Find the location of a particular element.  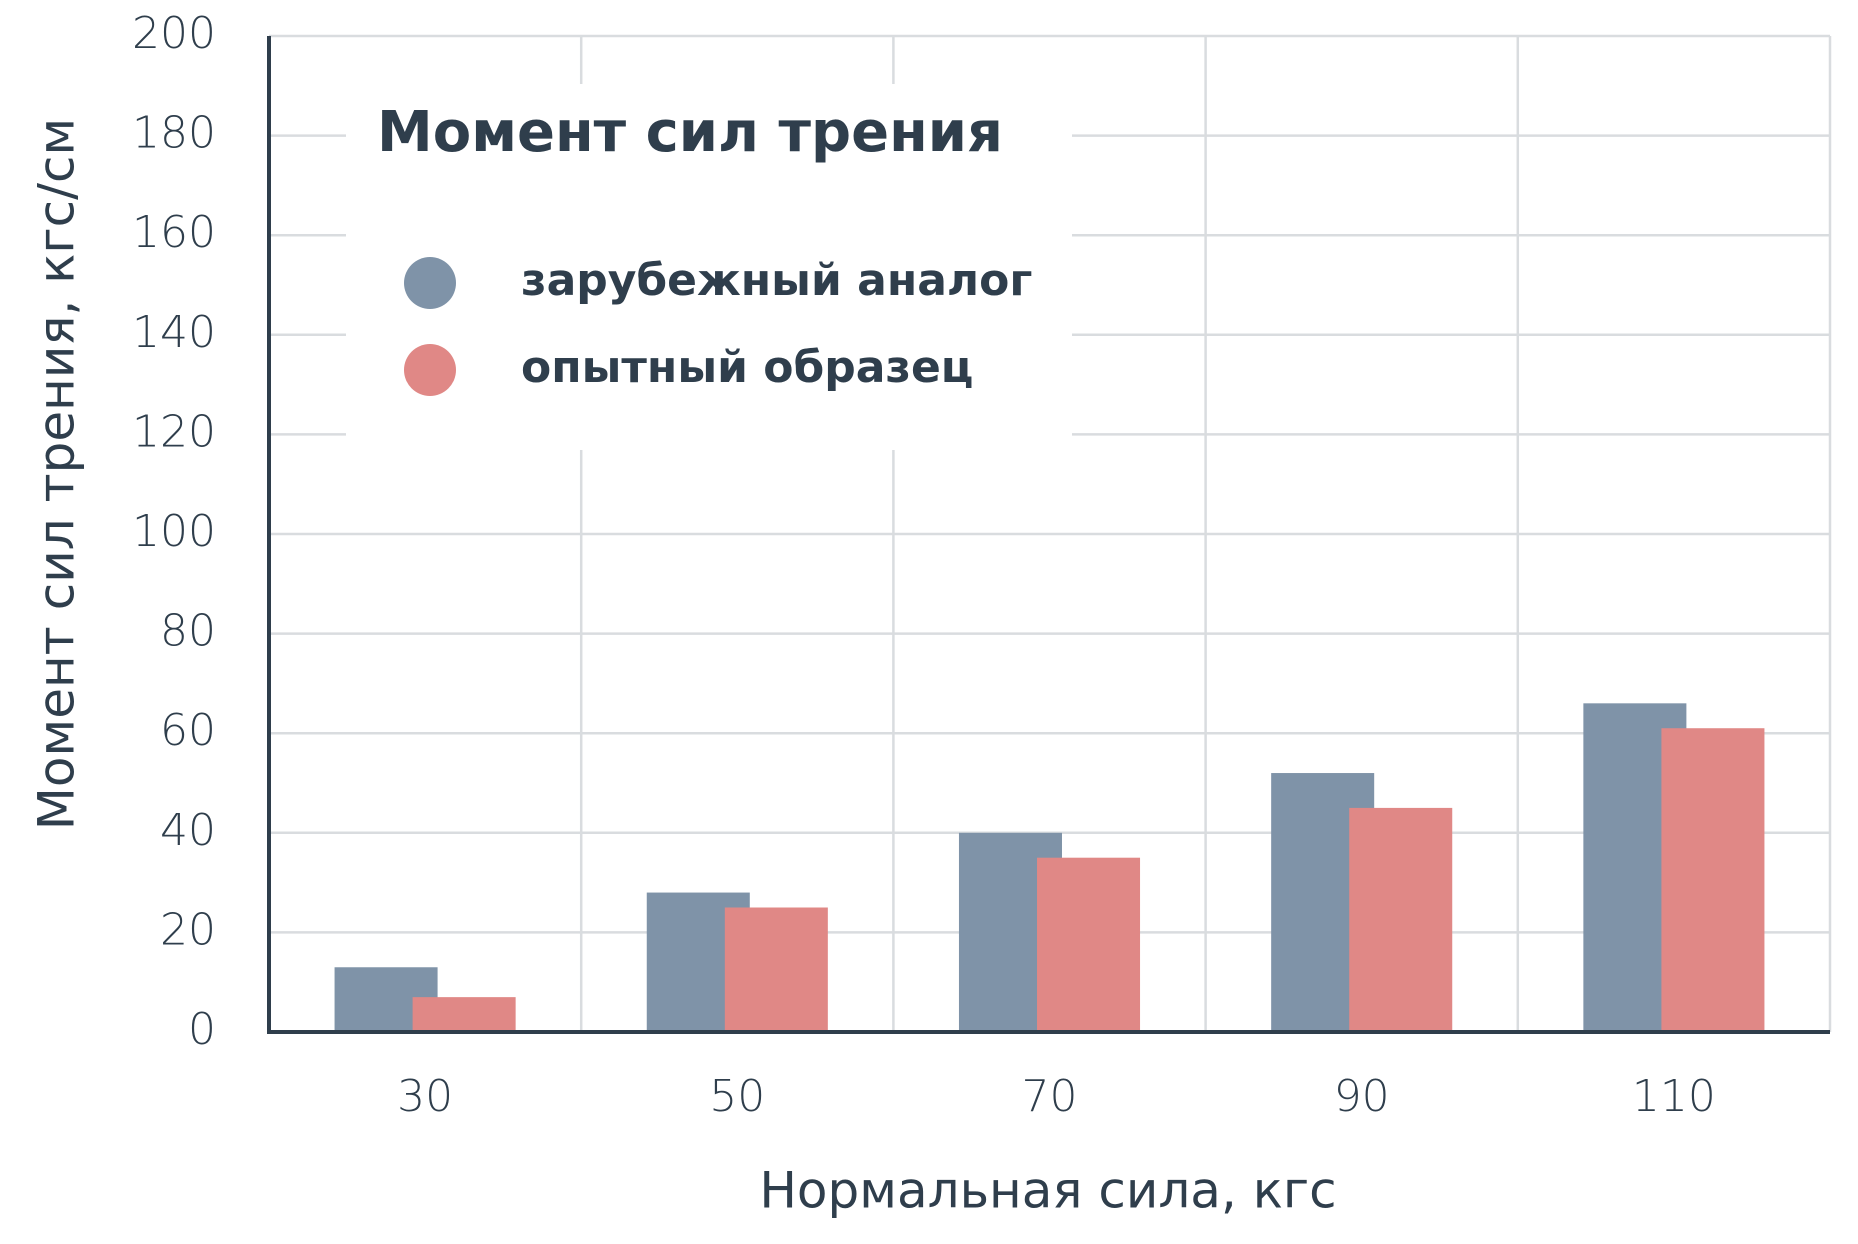

y-tick-label: 200 is located at coordinates (174, 33).